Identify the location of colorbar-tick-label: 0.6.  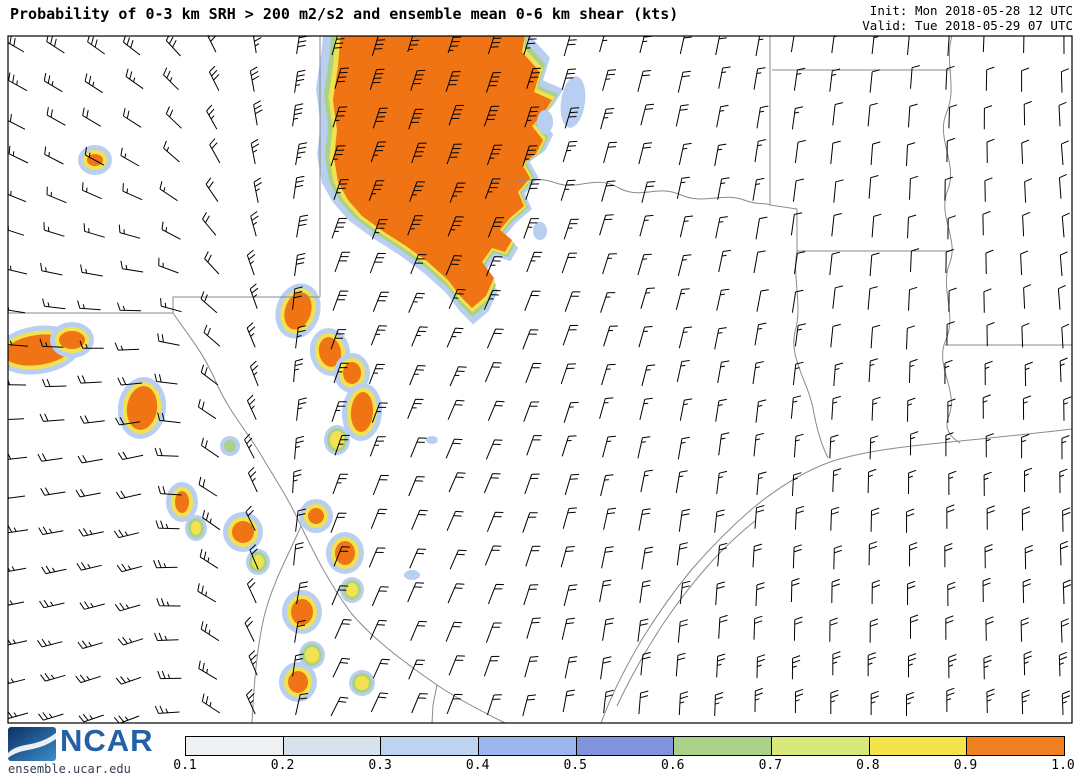
(673, 765).